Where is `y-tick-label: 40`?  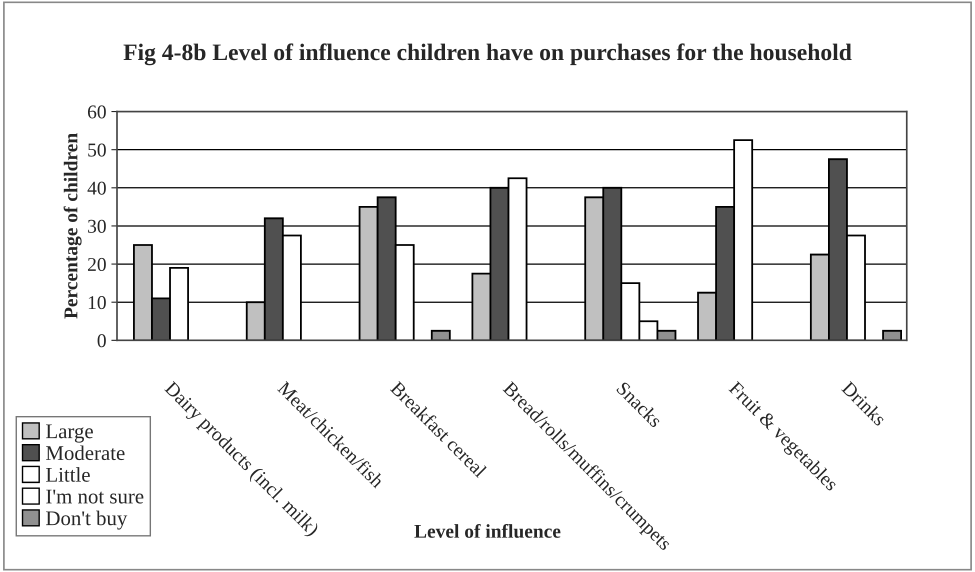
y-tick-label: 40 is located at coordinates (97, 188).